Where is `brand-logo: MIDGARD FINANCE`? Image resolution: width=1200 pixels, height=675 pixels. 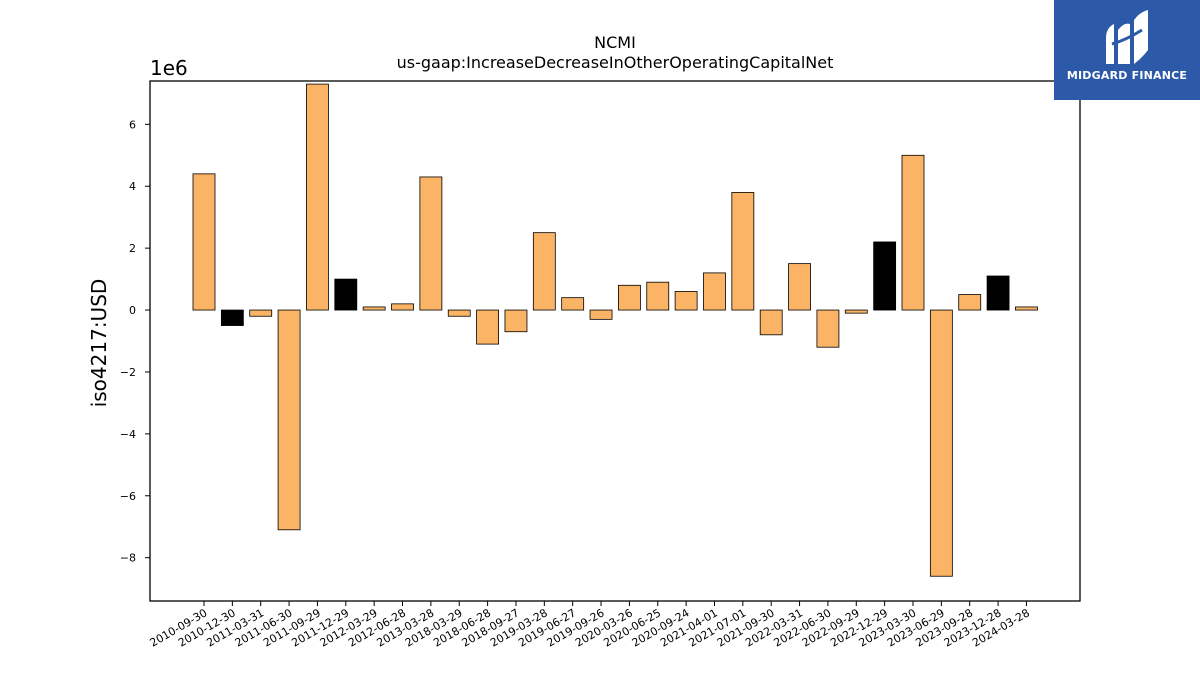 brand-logo: MIDGARD FINANCE is located at coordinates (1127, 50).